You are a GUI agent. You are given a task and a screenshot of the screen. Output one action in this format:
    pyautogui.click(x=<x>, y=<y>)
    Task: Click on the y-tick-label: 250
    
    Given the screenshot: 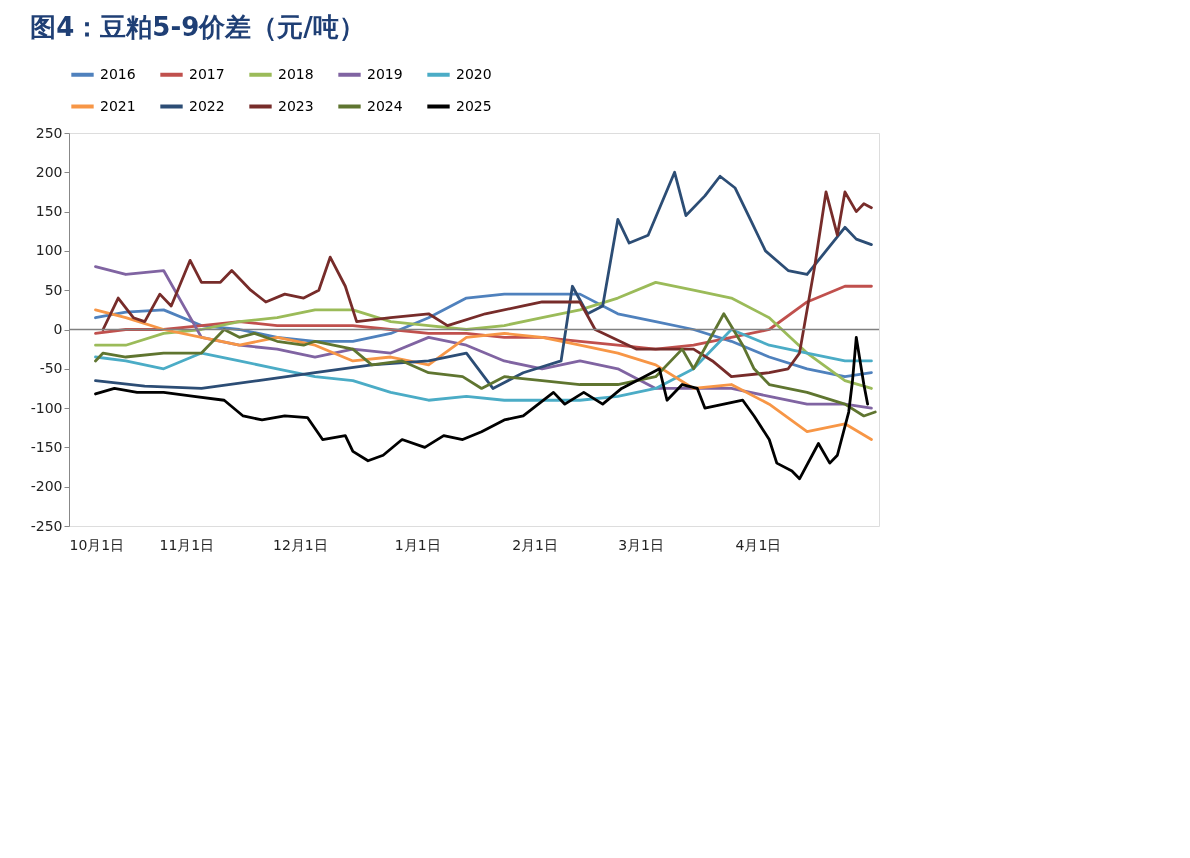 What is the action you would take?
    pyautogui.click(x=49, y=132)
    